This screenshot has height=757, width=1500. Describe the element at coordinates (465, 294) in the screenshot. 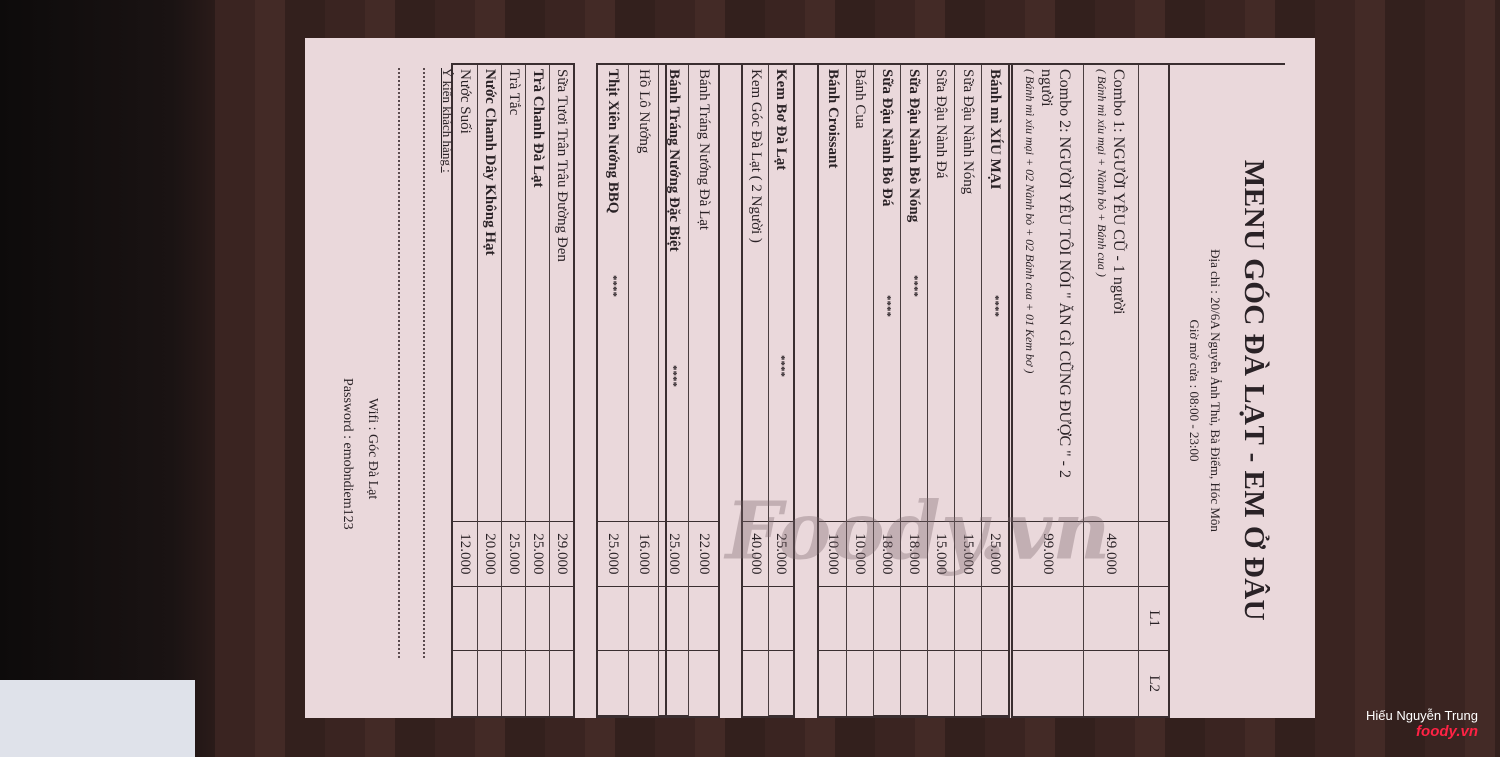

I see `item-name: Nước Suối` at that location.